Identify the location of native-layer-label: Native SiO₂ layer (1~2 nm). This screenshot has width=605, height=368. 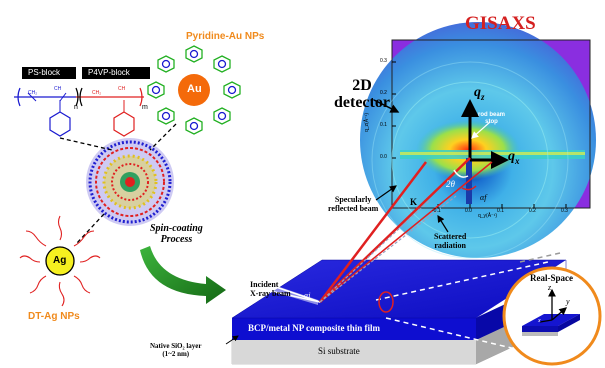
(175, 350).